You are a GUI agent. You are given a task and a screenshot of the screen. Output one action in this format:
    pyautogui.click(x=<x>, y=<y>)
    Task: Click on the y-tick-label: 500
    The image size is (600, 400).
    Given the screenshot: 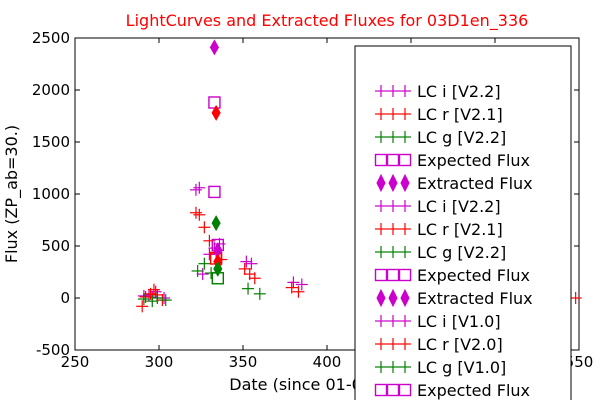 What is the action you would take?
    pyautogui.click(x=55, y=246)
    